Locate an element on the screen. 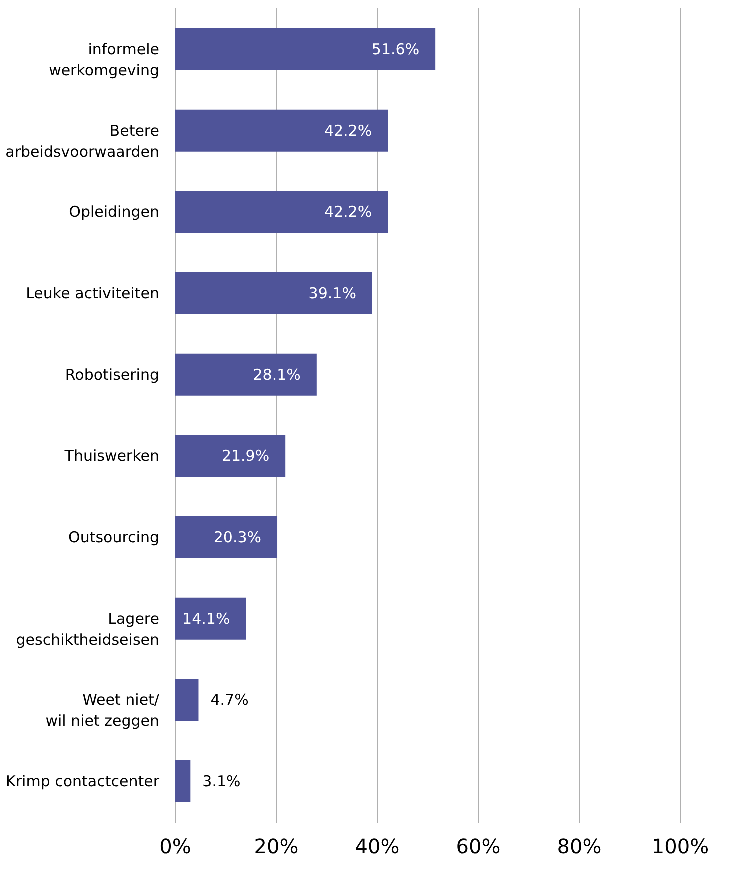 This screenshot has width=755, height=869. data-label: 21.9% is located at coordinates (246, 456).